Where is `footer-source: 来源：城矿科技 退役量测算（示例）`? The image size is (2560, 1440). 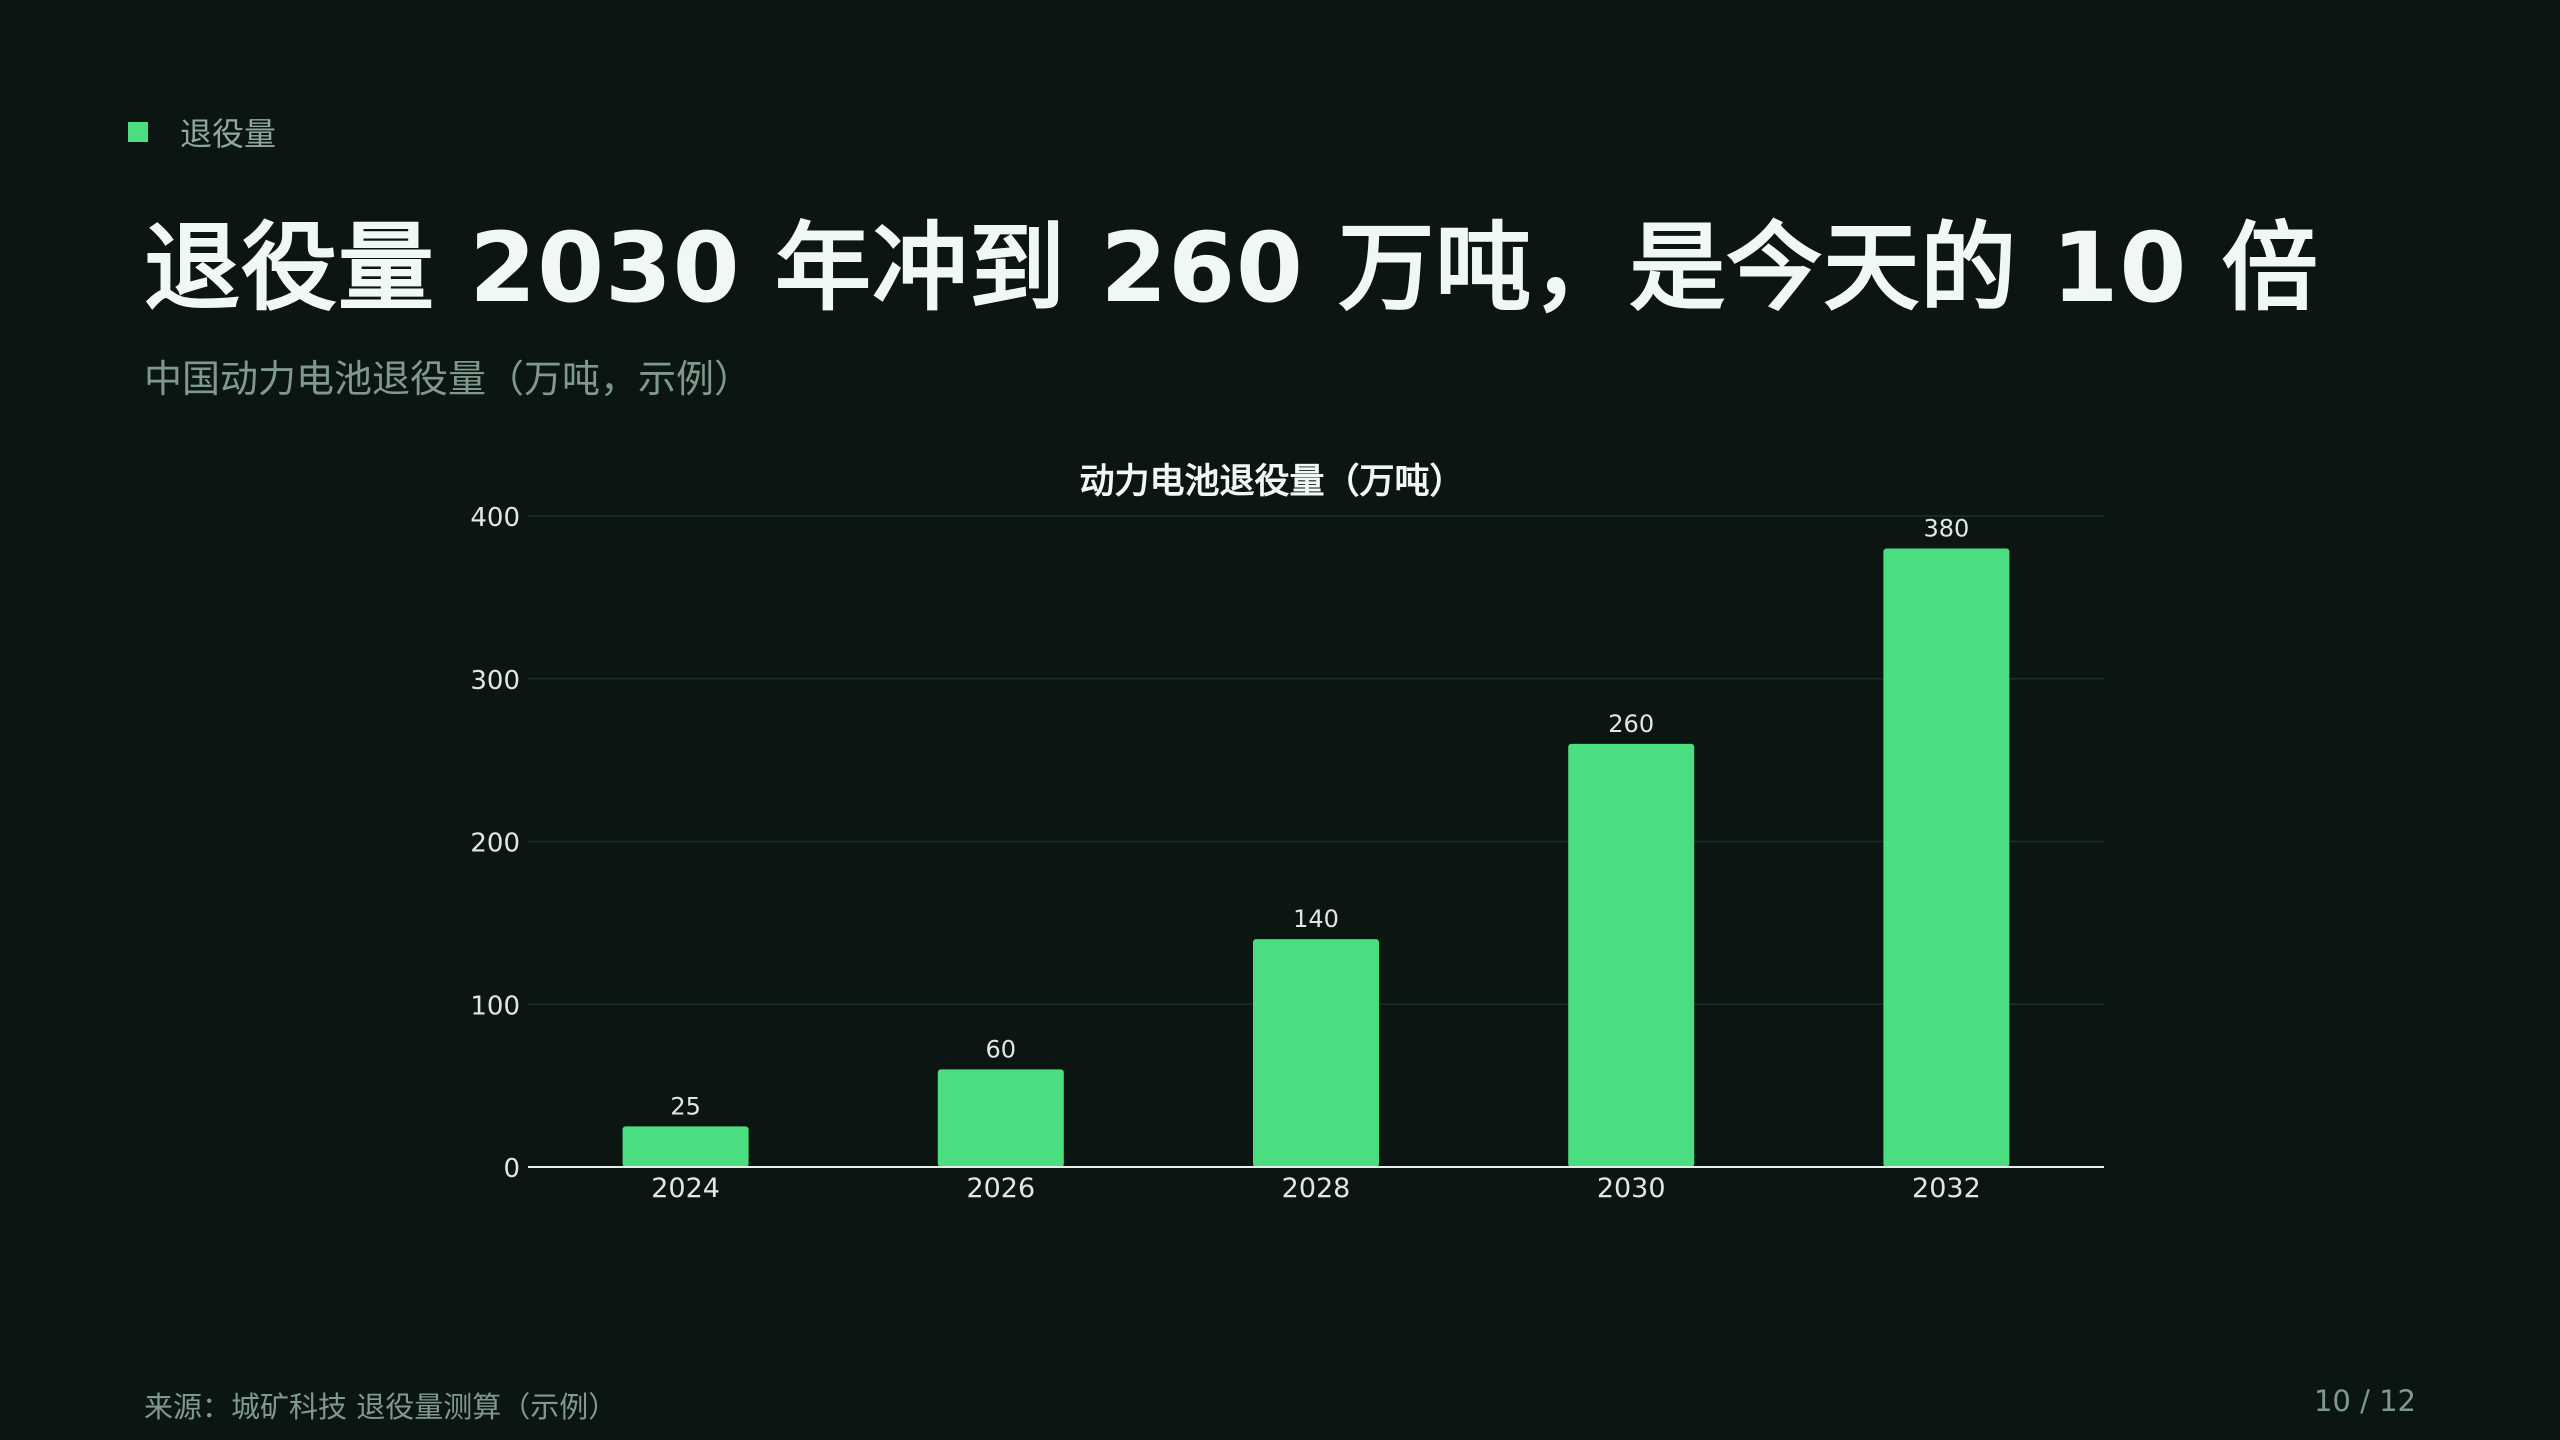
footer-source: 来源：城矿科技 退役量测算（示例） is located at coordinates (381, 1407).